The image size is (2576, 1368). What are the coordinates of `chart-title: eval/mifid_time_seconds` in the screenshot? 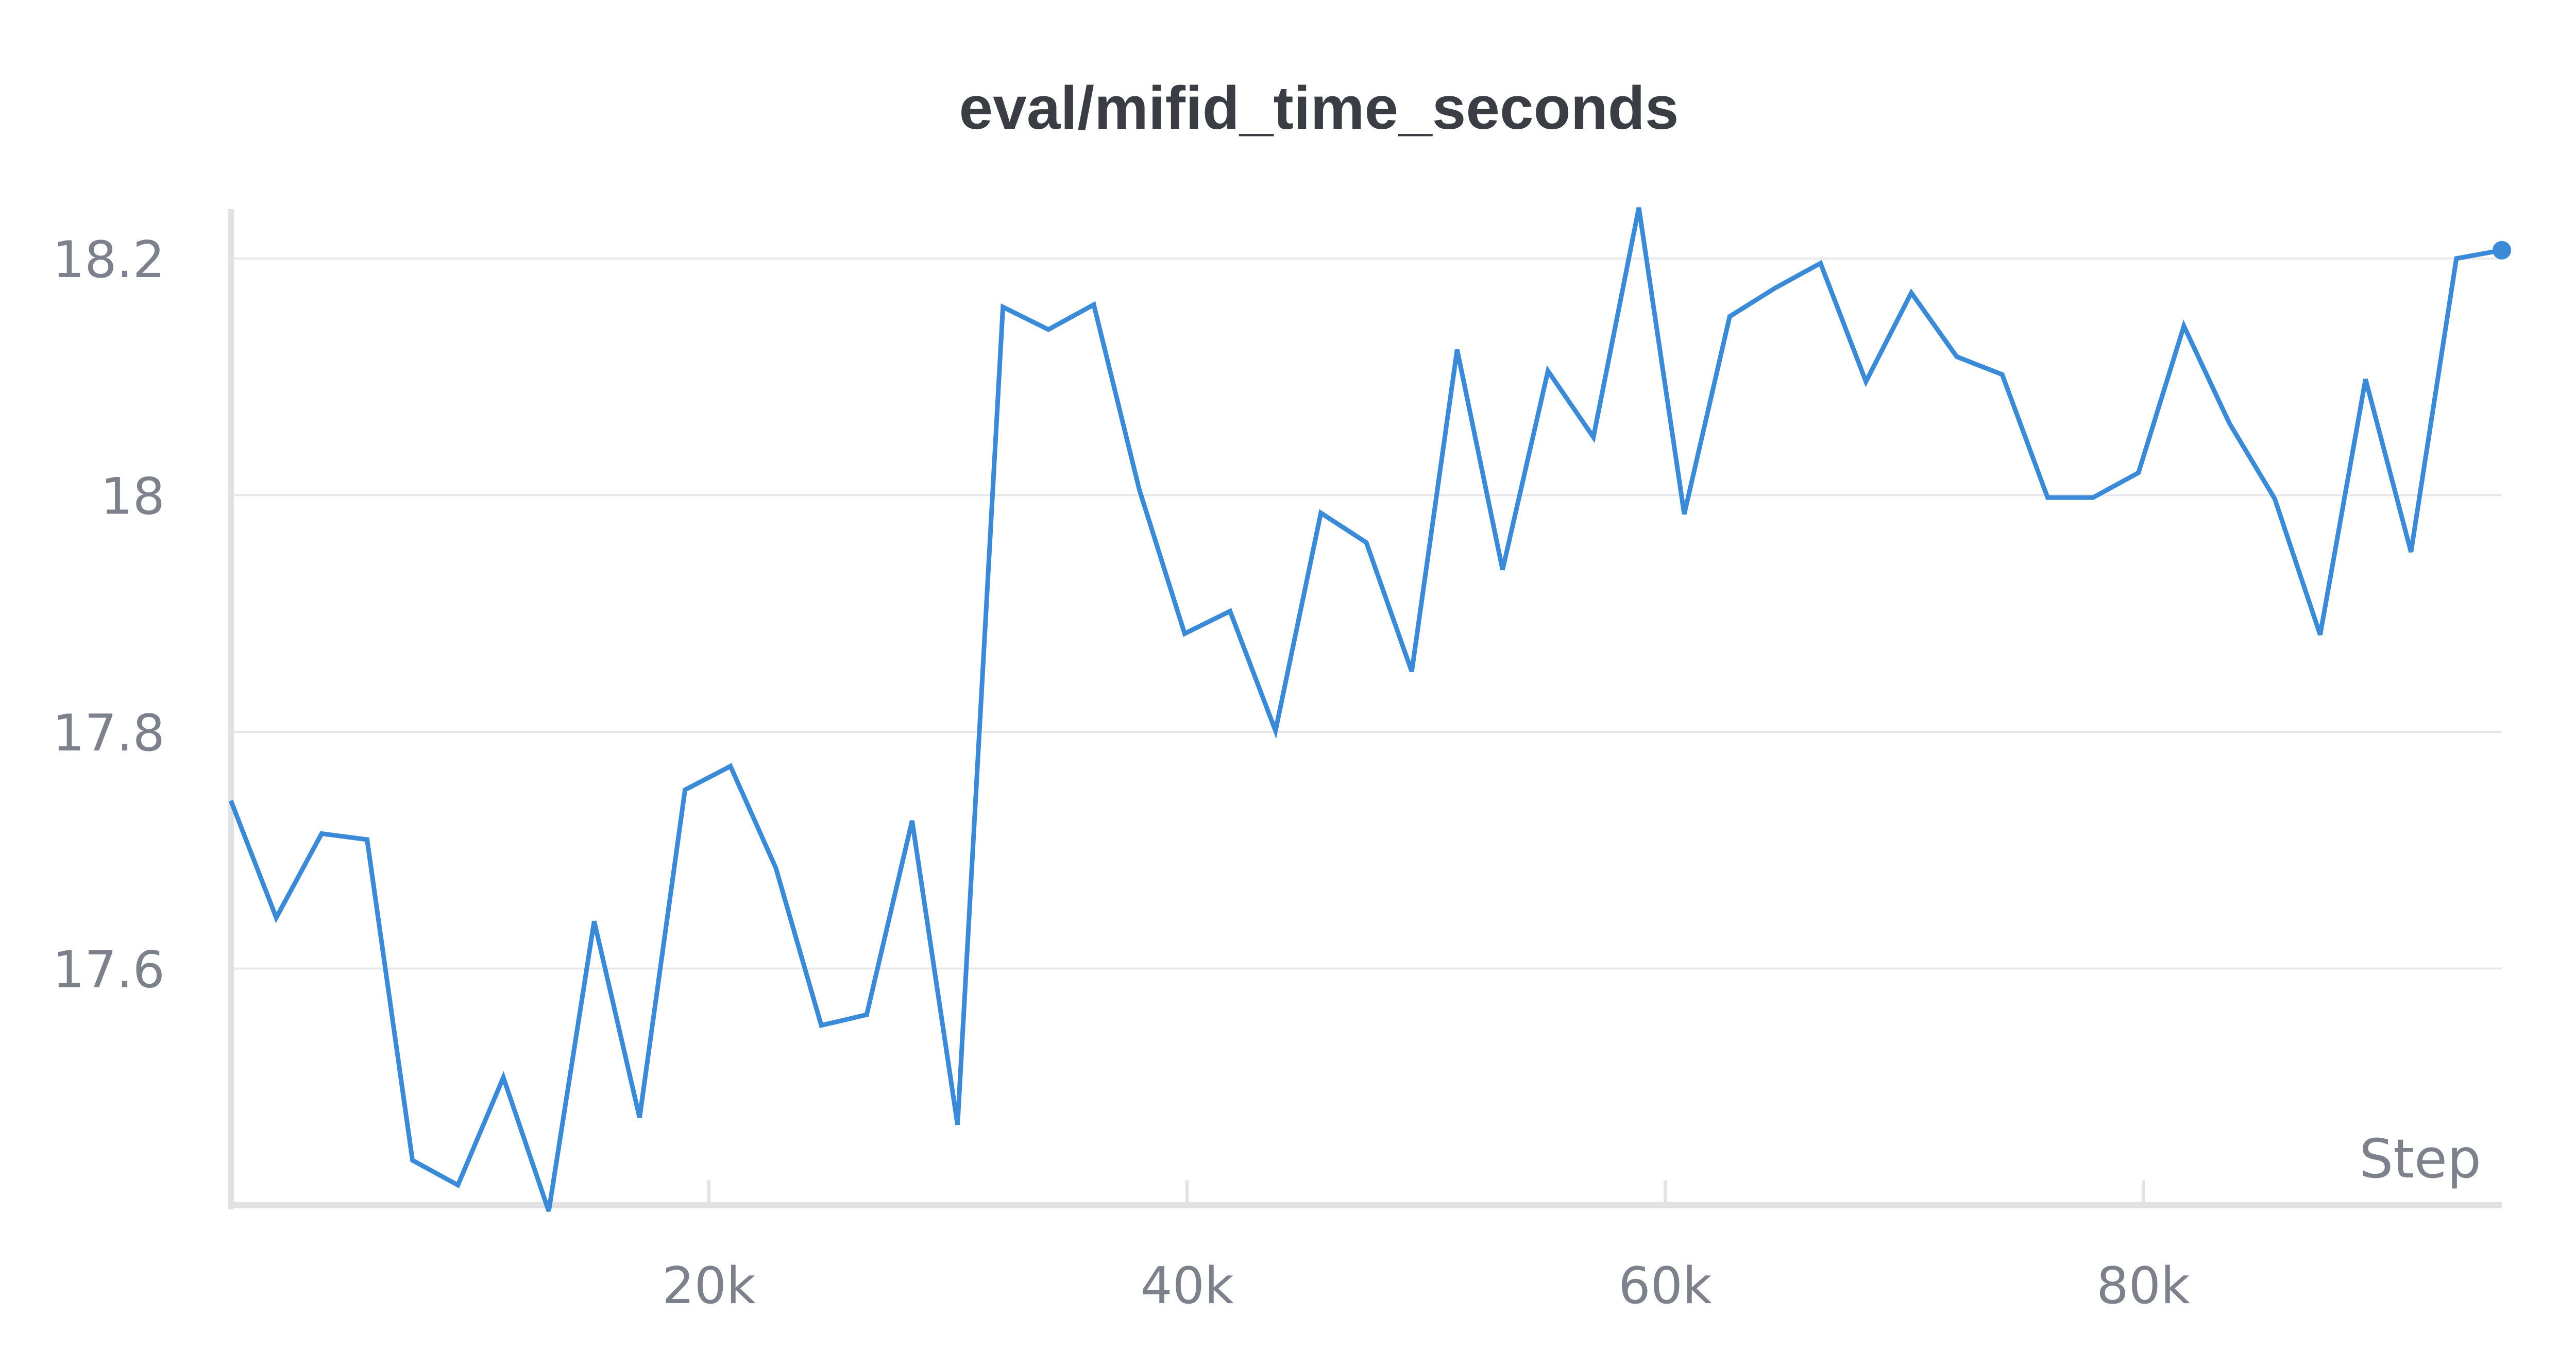 It's located at (1319, 108).